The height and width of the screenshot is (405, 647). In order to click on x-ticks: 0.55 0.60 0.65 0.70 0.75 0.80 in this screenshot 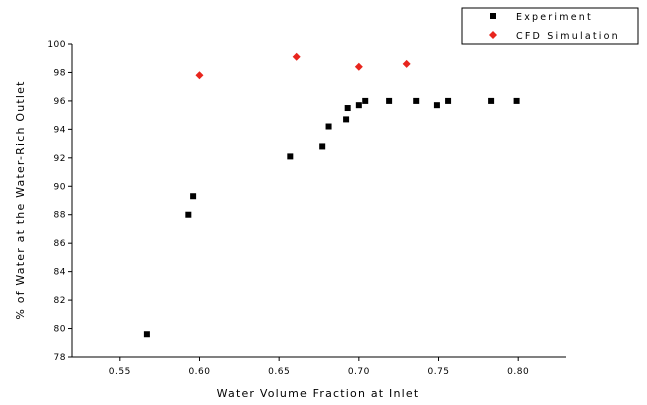, I will do `click(319, 367)`.